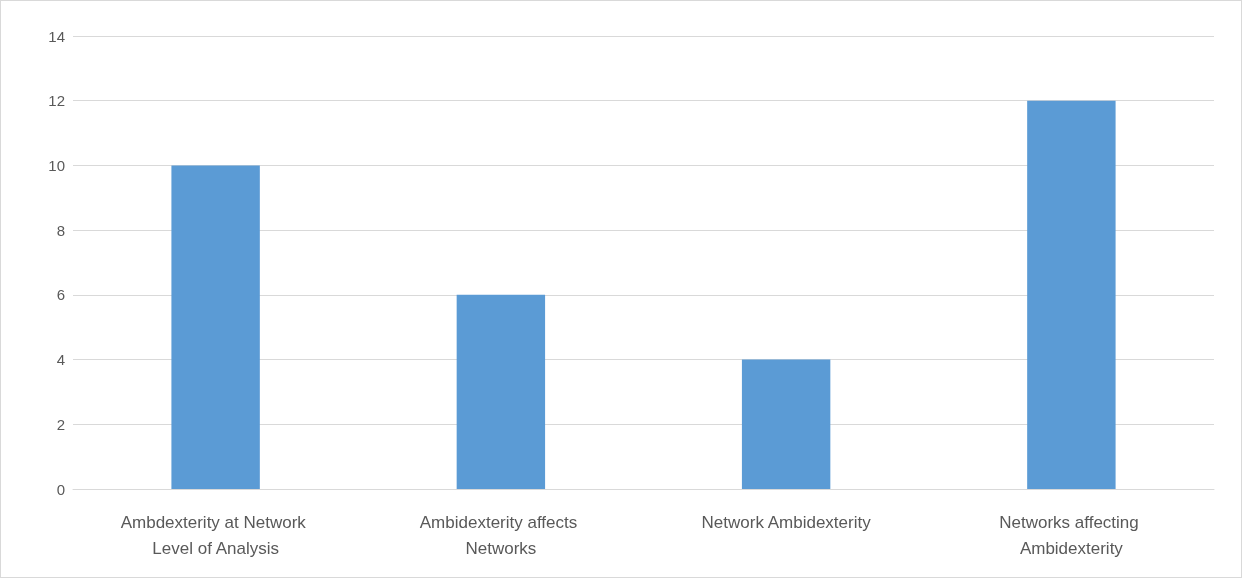  What do you see at coordinates (60, 424) in the screenshot?
I see `y-tick-label: 2` at bounding box center [60, 424].